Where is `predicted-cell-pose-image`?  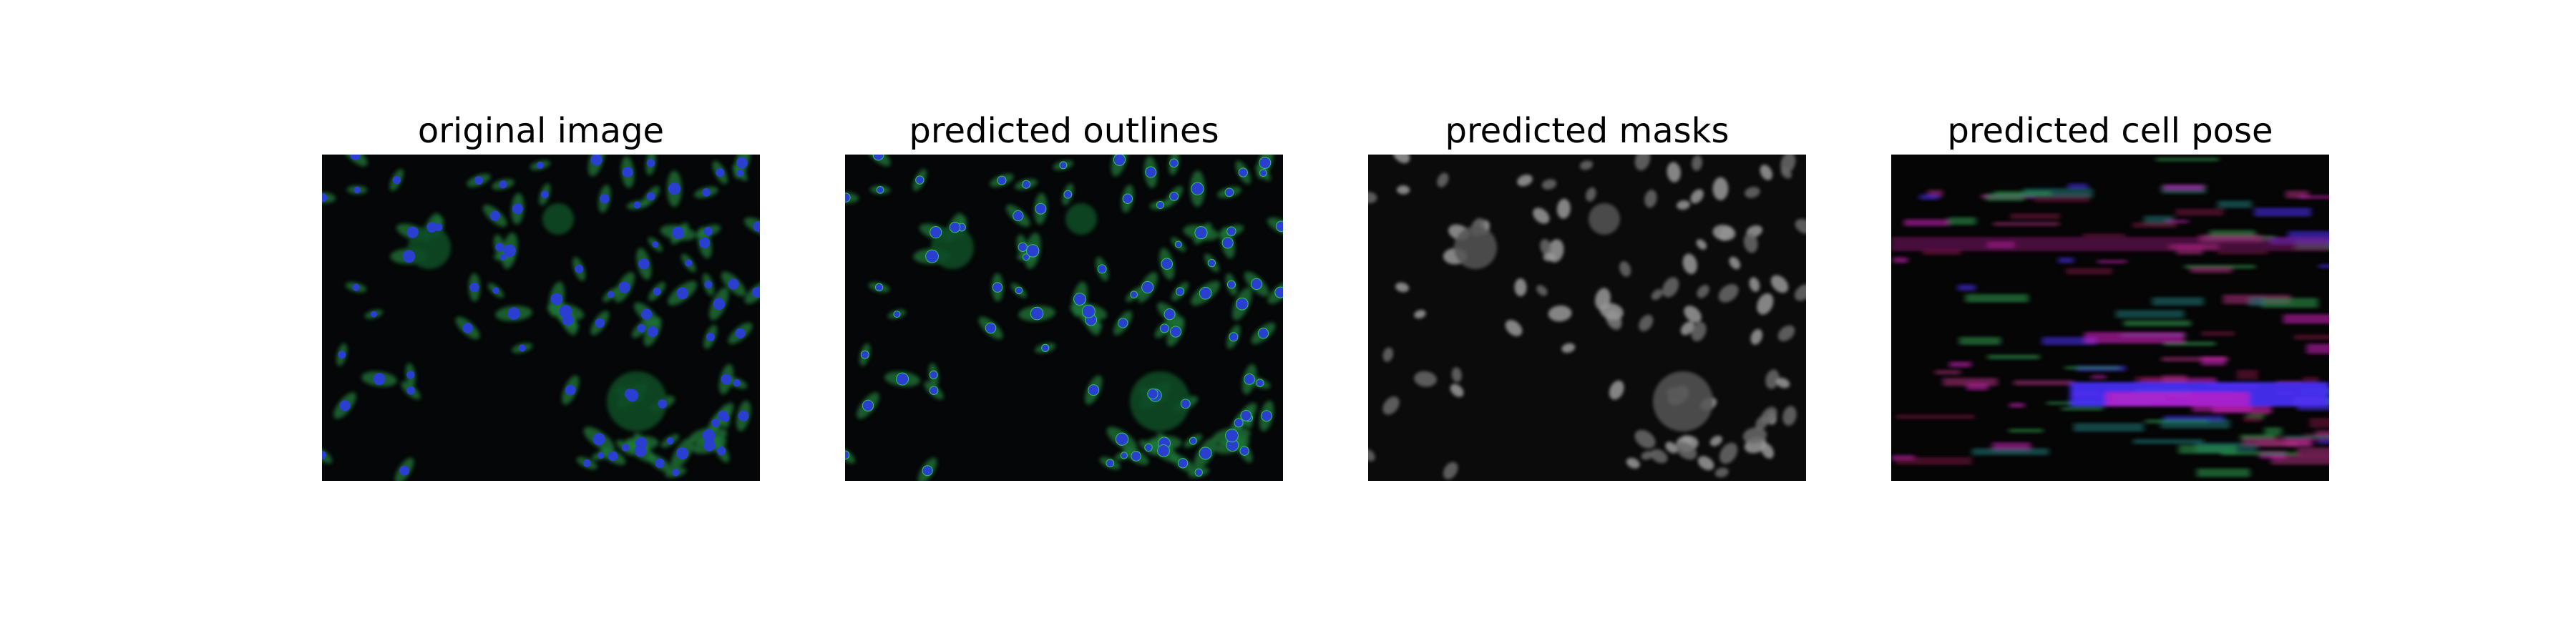
predicted-cell-pose-image is located at coordinates (2110, 318).